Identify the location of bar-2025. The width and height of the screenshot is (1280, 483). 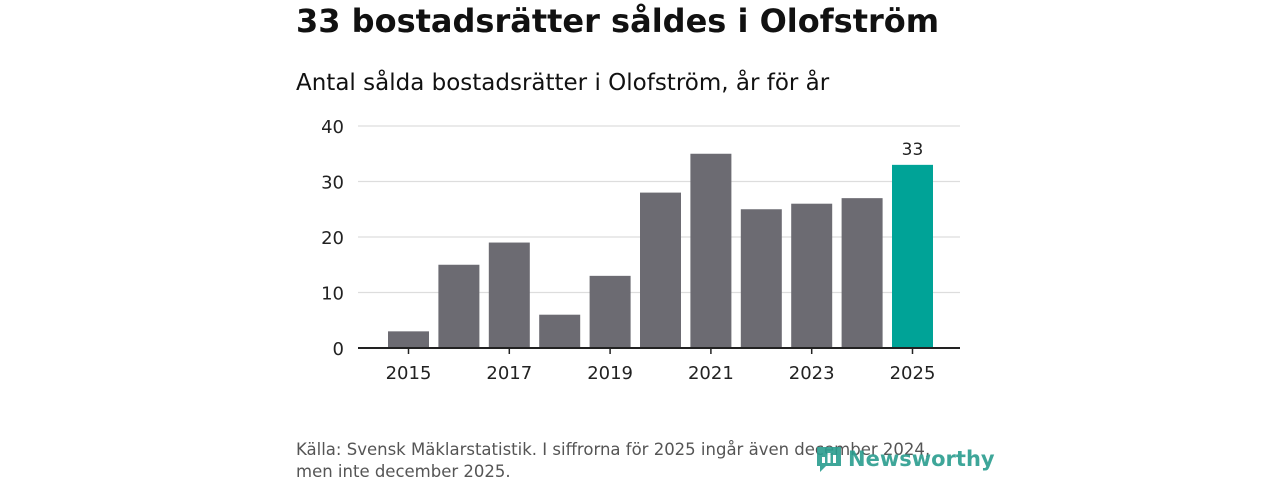
(912, 256).